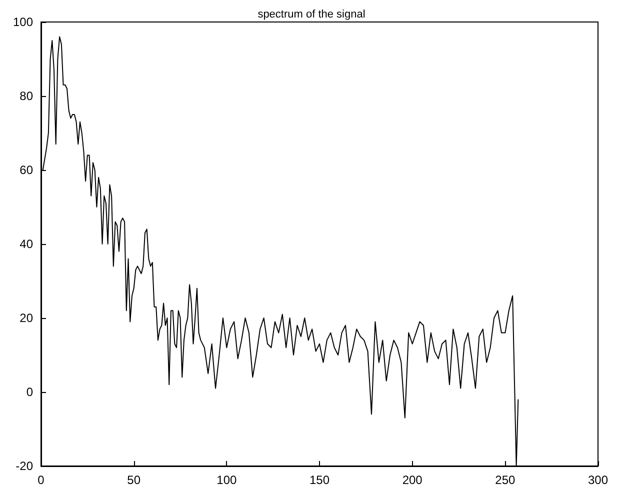 Image resolution: width=623 pixels, height=489 pixels. Describe the element at coordinates (226, 480) in the screenshot. I see `x-tick-label: 100` at that location.